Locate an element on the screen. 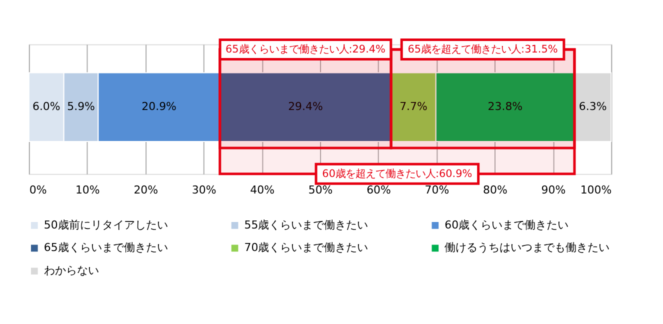  data-label: 6.0% is located at coordinates (46, 107).